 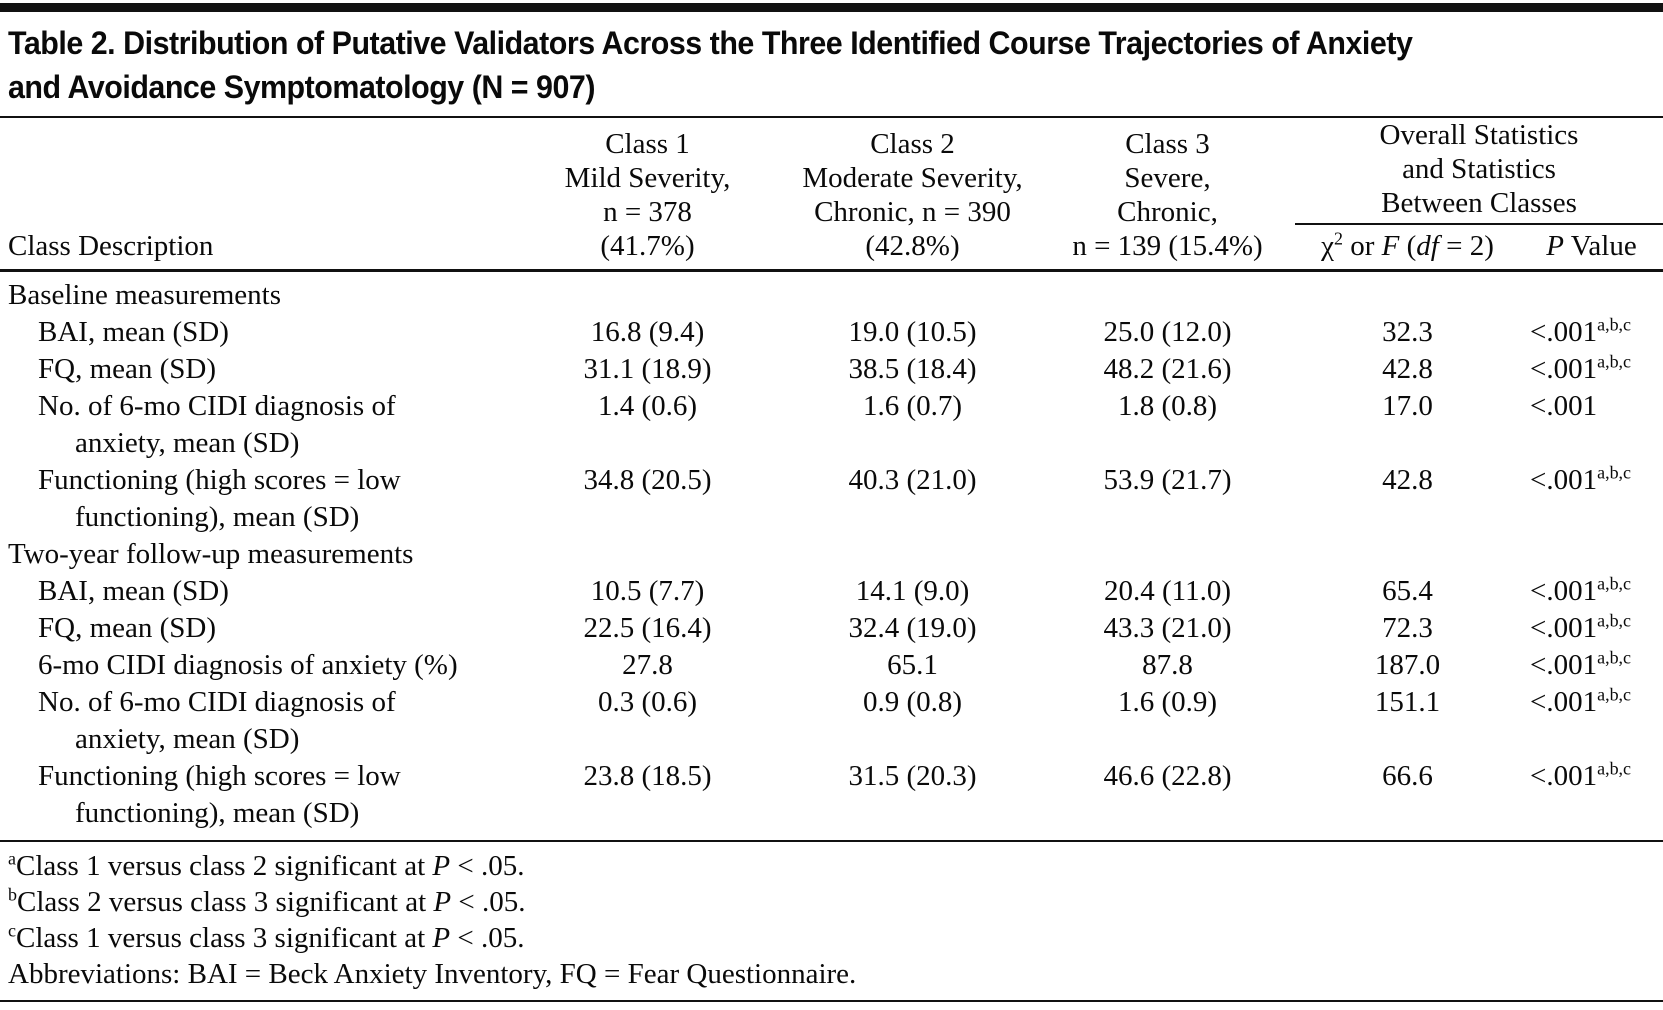 I want to click on section-label: Baseline measurements, so click(x=144, y=295).